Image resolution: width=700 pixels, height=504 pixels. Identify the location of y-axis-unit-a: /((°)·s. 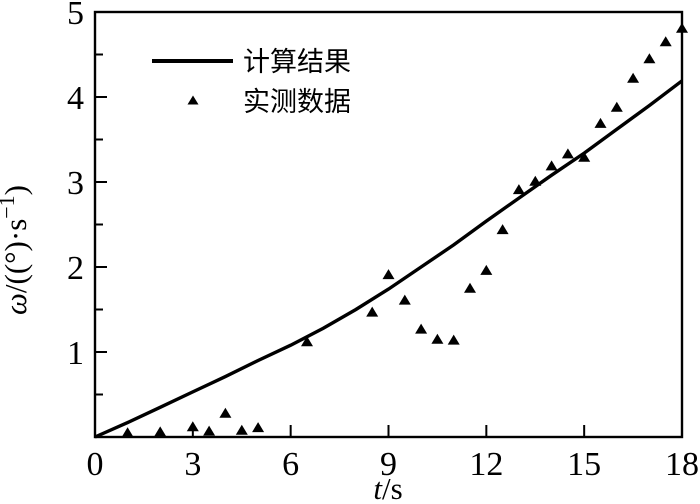
(16, 256).